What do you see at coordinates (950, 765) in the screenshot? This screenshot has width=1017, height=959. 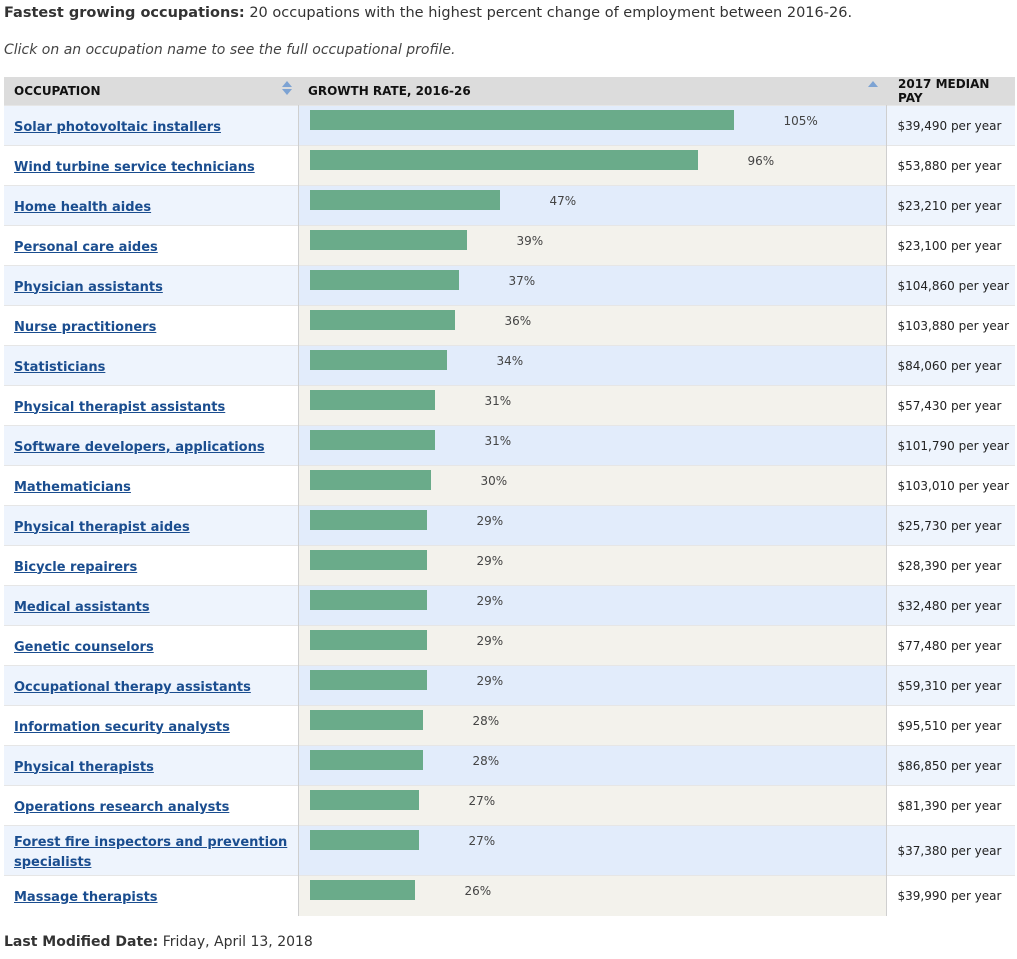 I see `median-pay-cell: $86,850 per year` at bounding box center [950, 765].